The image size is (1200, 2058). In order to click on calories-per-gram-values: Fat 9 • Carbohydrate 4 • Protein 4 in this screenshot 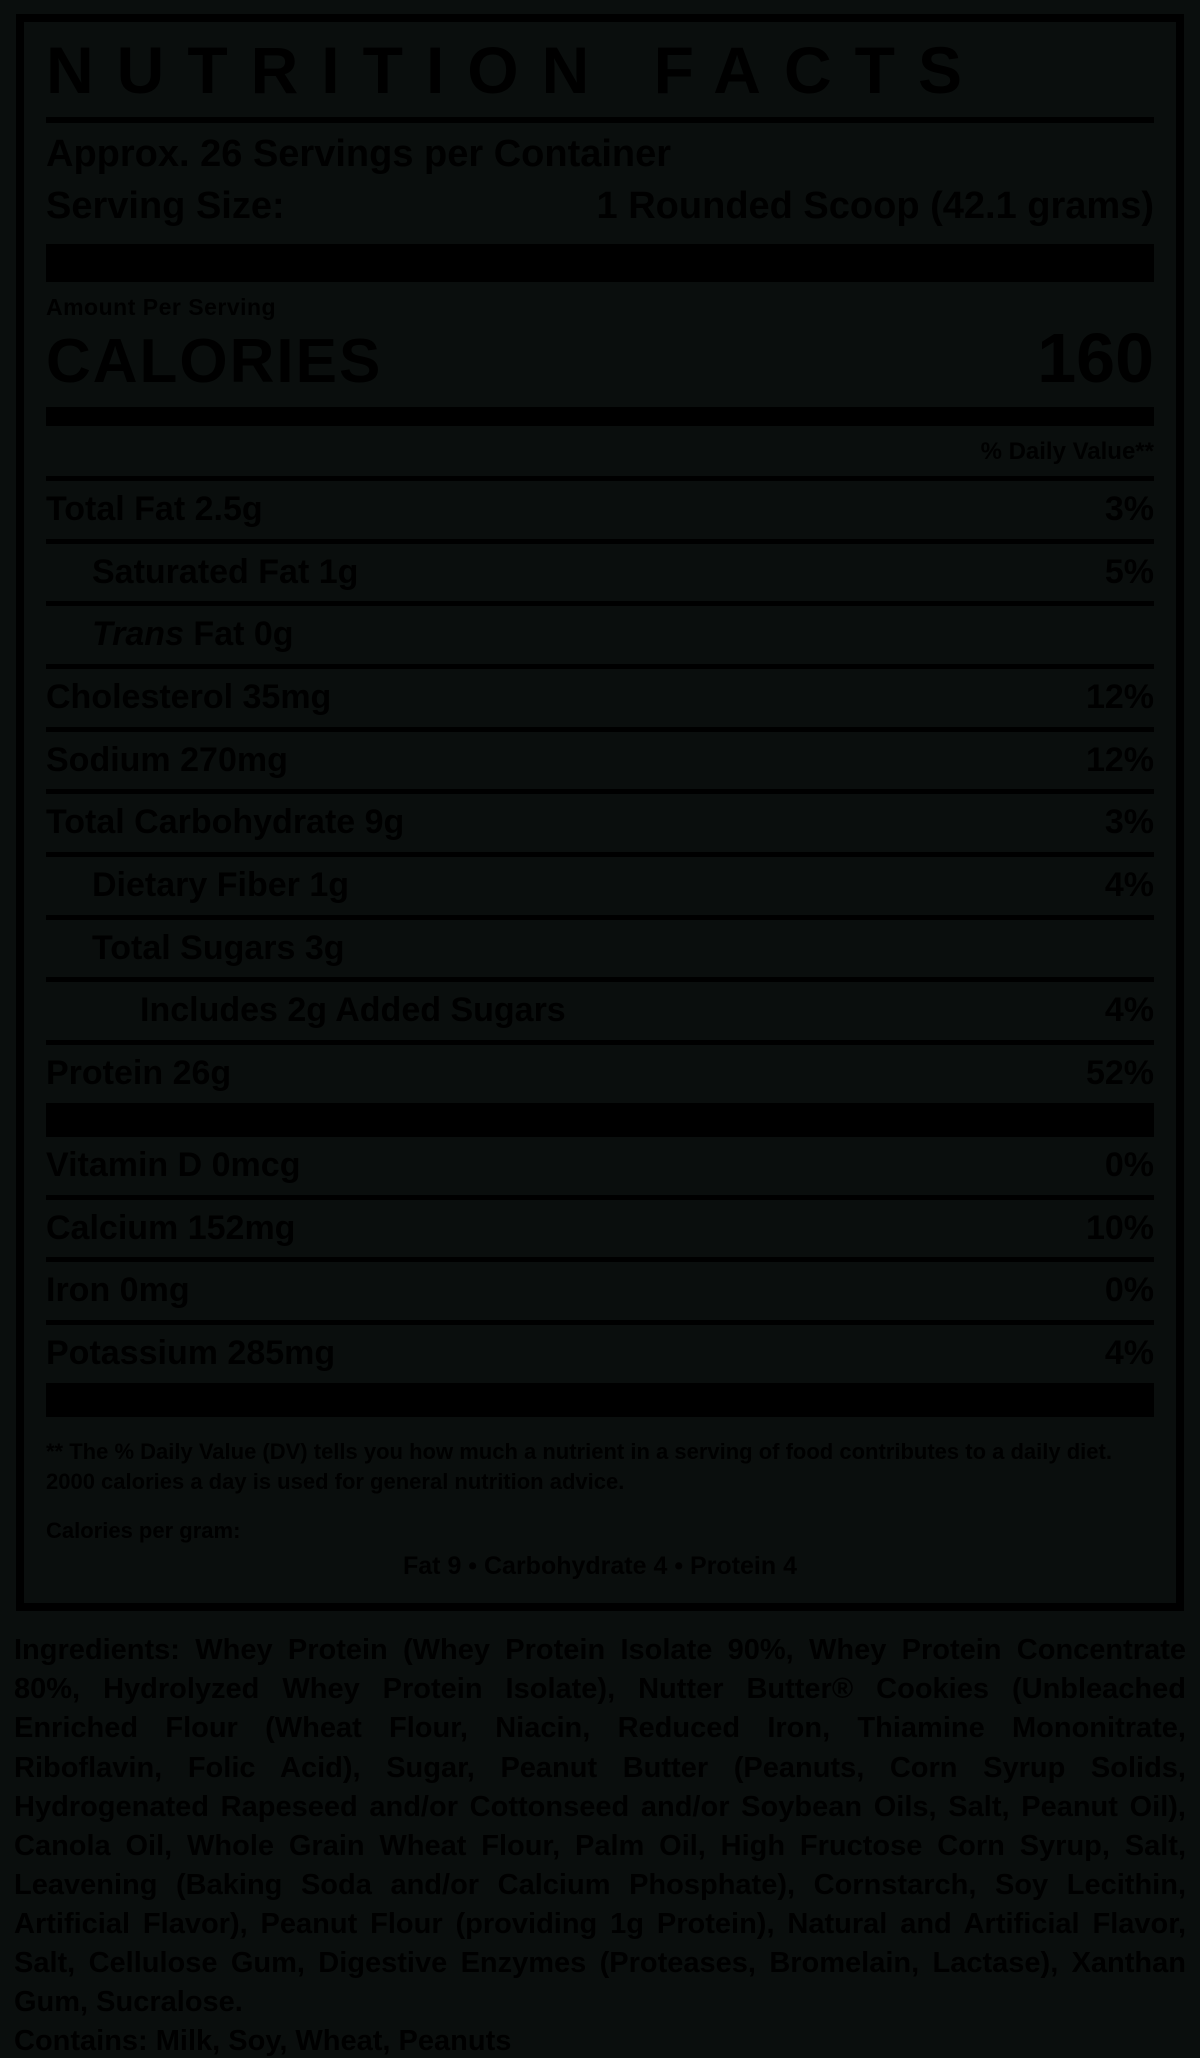, I will do `click(600, 1566)`.